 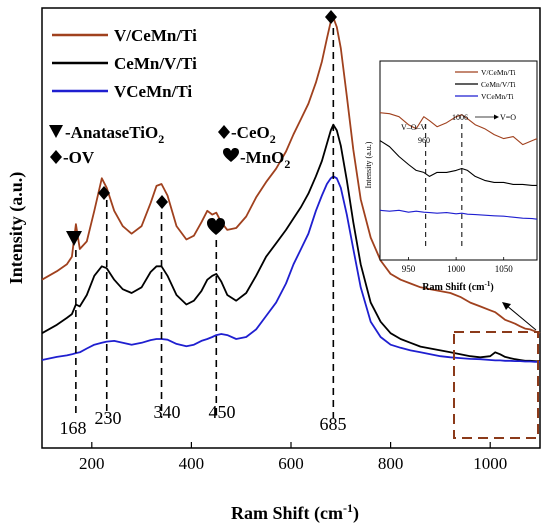 I want to click on inset-legend-label-v-cemn-ti: V/CeMn/Ti, so click(x=498, y=72).